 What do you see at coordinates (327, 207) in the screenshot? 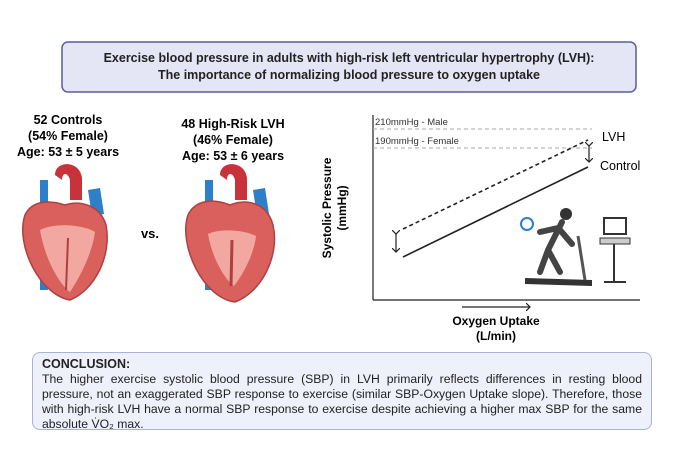
I see `y-label: Systolic Pressure` at bounding box center [327, 207].